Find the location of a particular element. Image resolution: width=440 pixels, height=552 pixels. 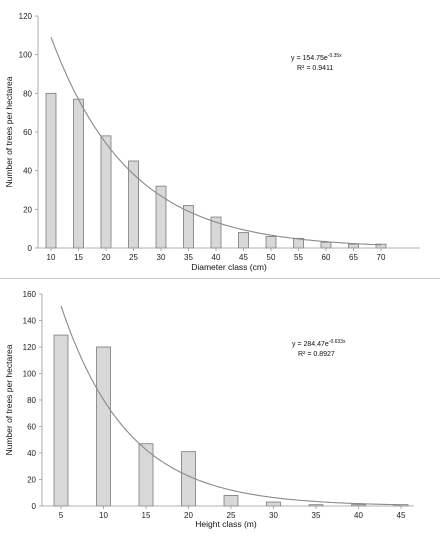

x-tick-label: 5 is located at coordinates (61, 515).